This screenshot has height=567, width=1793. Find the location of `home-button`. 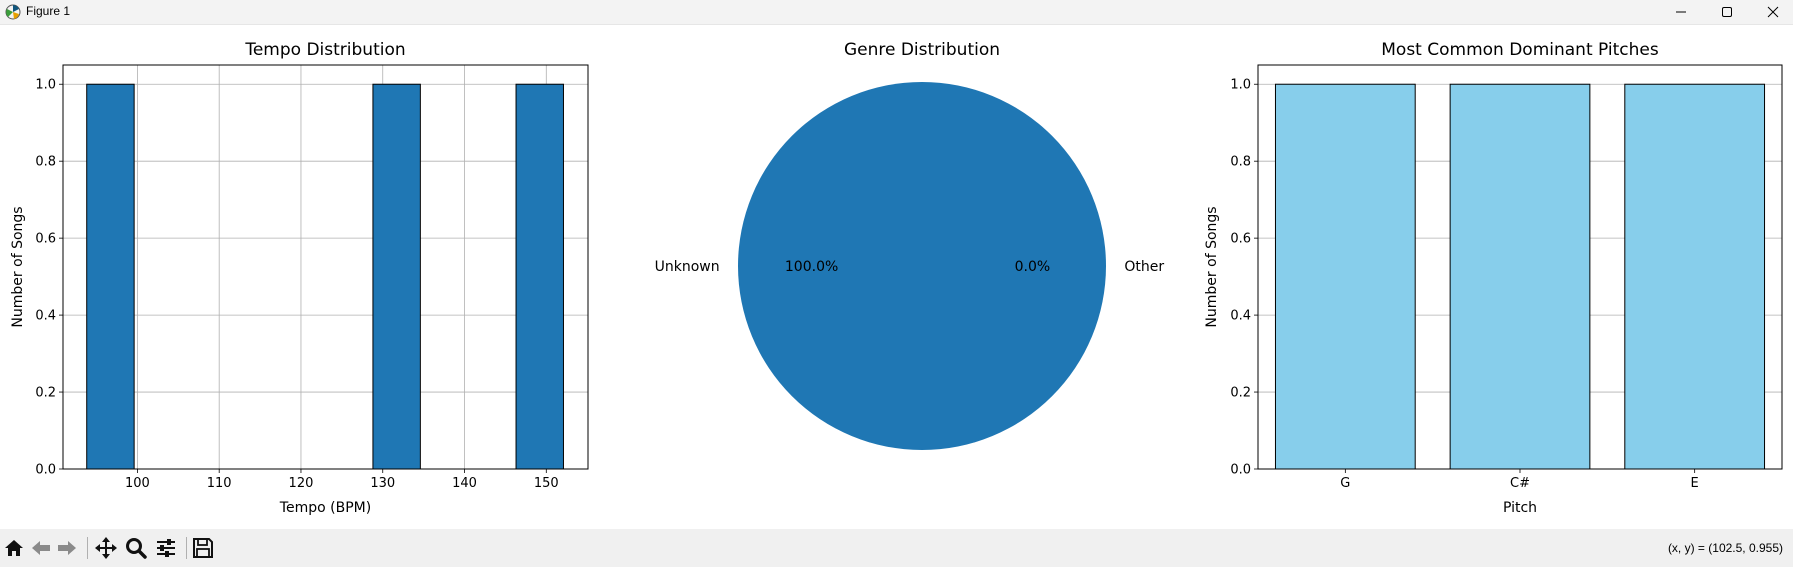

home-button is located at coordinates (14, 548).